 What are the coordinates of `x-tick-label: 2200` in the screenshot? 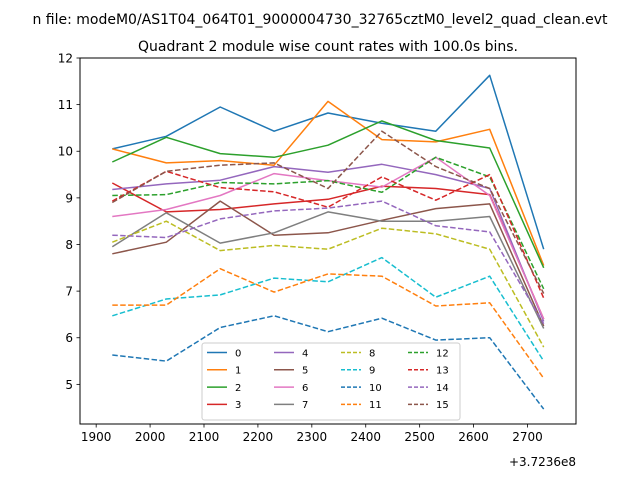 It's located at (258, 437).